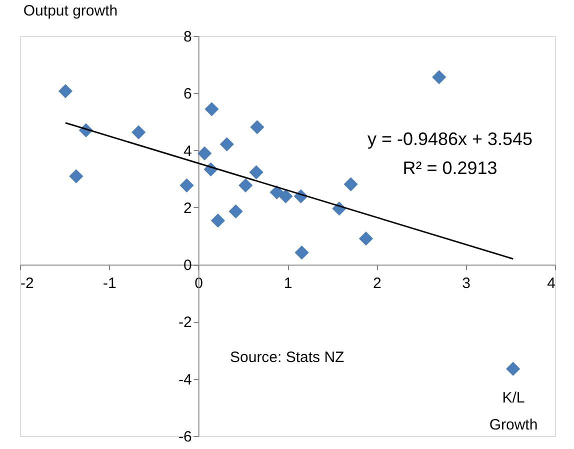 Image resolution: width=574 pixels, height=449 pixels. Describe the element at coordinates (187, 37) in the screenshot. I see `y-tick-label: 8` at that location.